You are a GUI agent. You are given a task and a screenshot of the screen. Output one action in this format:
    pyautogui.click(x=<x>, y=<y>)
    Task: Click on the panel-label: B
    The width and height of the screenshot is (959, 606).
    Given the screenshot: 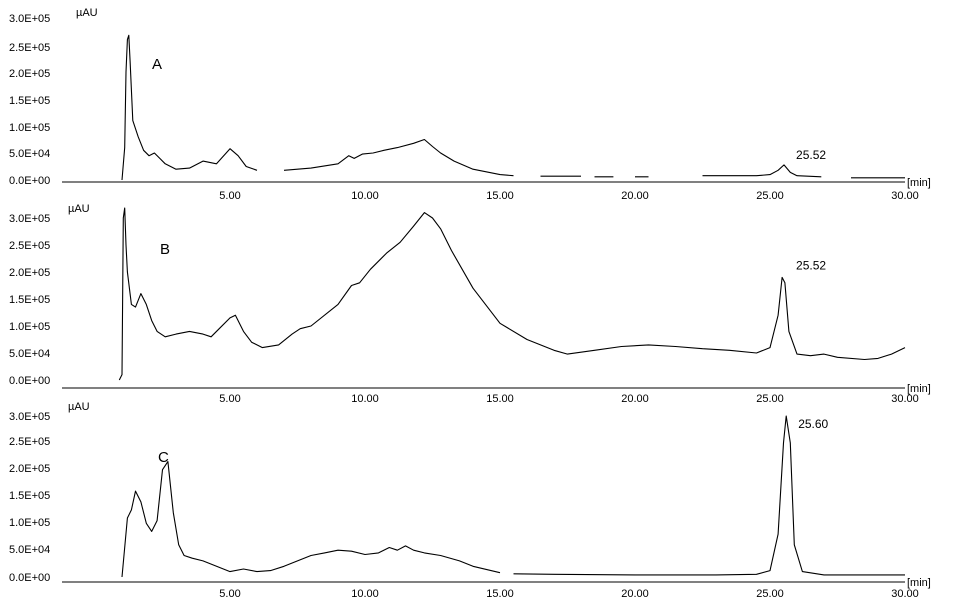 What is the action you would take?
    pyautogui.click(x=165, y=249)
    